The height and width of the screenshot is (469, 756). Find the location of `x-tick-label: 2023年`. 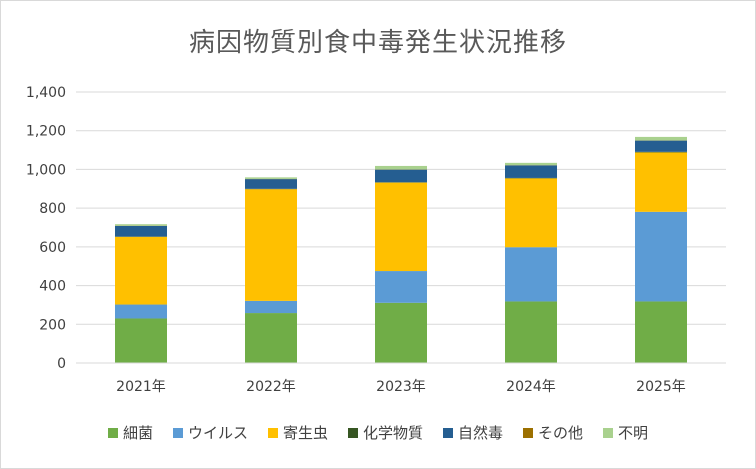

x-tick-label: 2023年 is located at coordinates (401, 387).